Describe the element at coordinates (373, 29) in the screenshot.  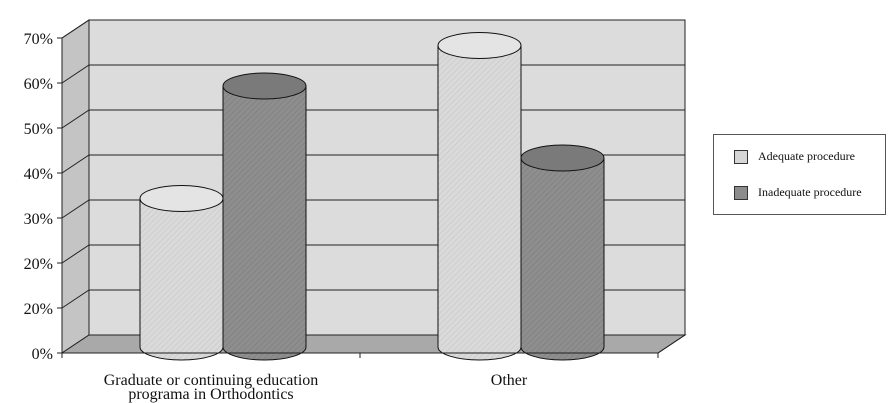
I see `gridline` at that location.